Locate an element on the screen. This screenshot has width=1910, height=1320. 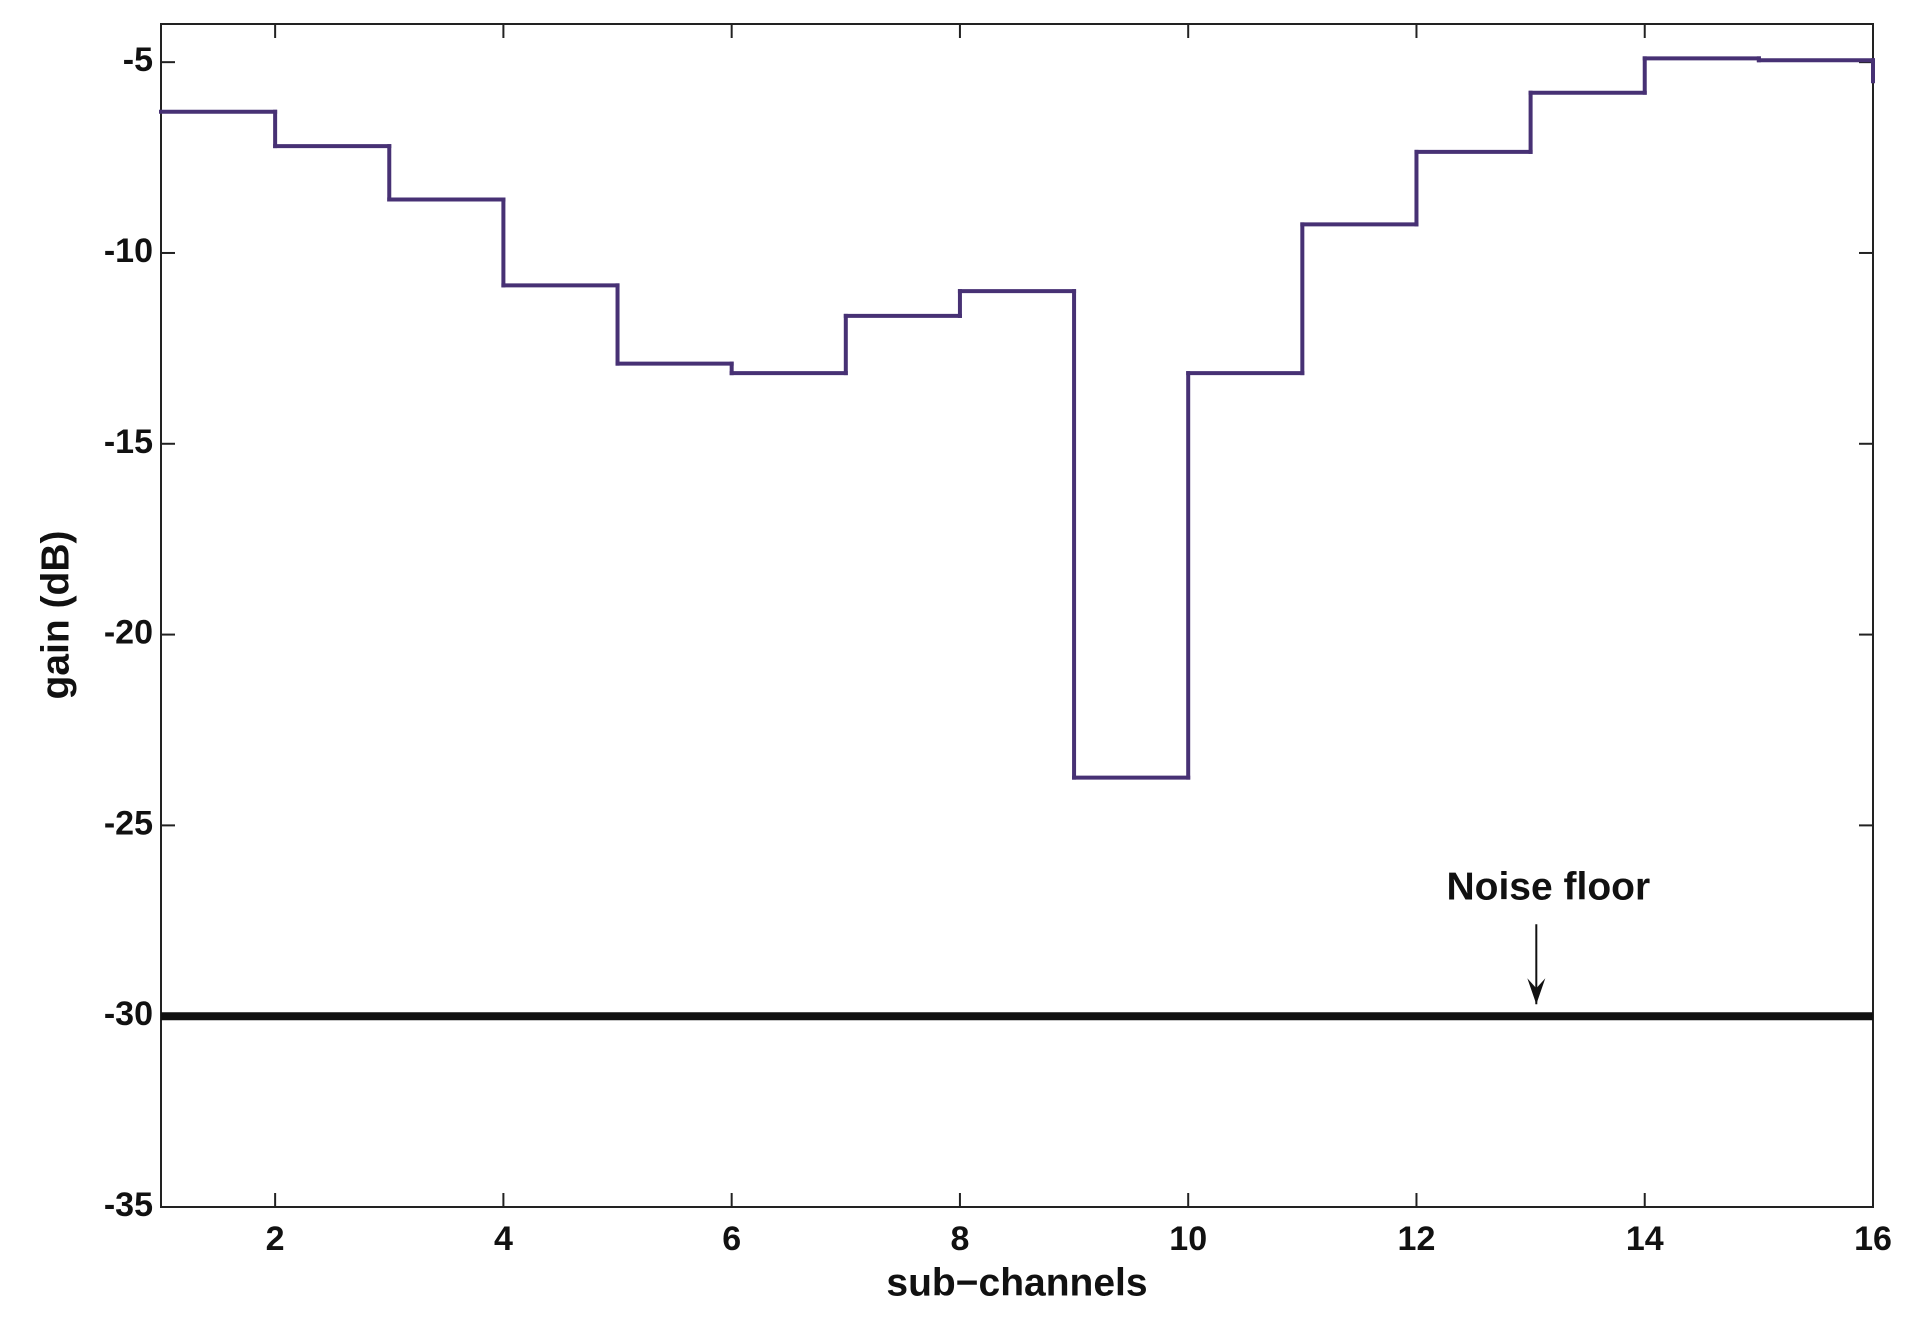
y-tick-label: -5 is located at coordinates (138, 60).